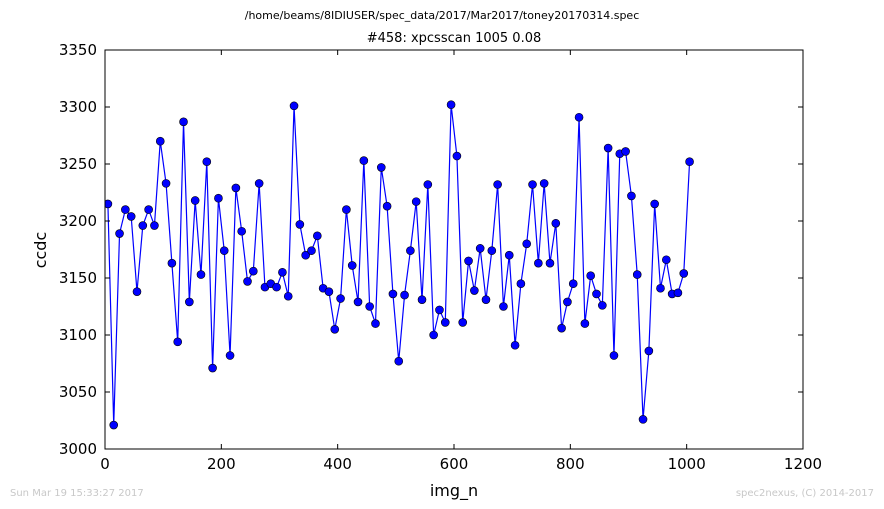 The height and width of the screenshot is (509, 884). Describe the element at coordinates (78, 50) in the screenshot. I see `y-tick-label: 3350` at that location.